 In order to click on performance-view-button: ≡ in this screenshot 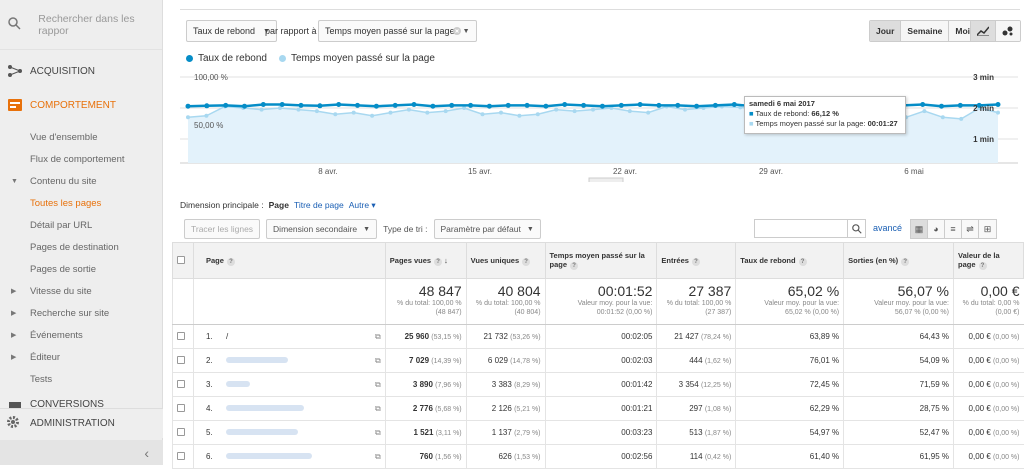, I will do `click(953, 229)`.